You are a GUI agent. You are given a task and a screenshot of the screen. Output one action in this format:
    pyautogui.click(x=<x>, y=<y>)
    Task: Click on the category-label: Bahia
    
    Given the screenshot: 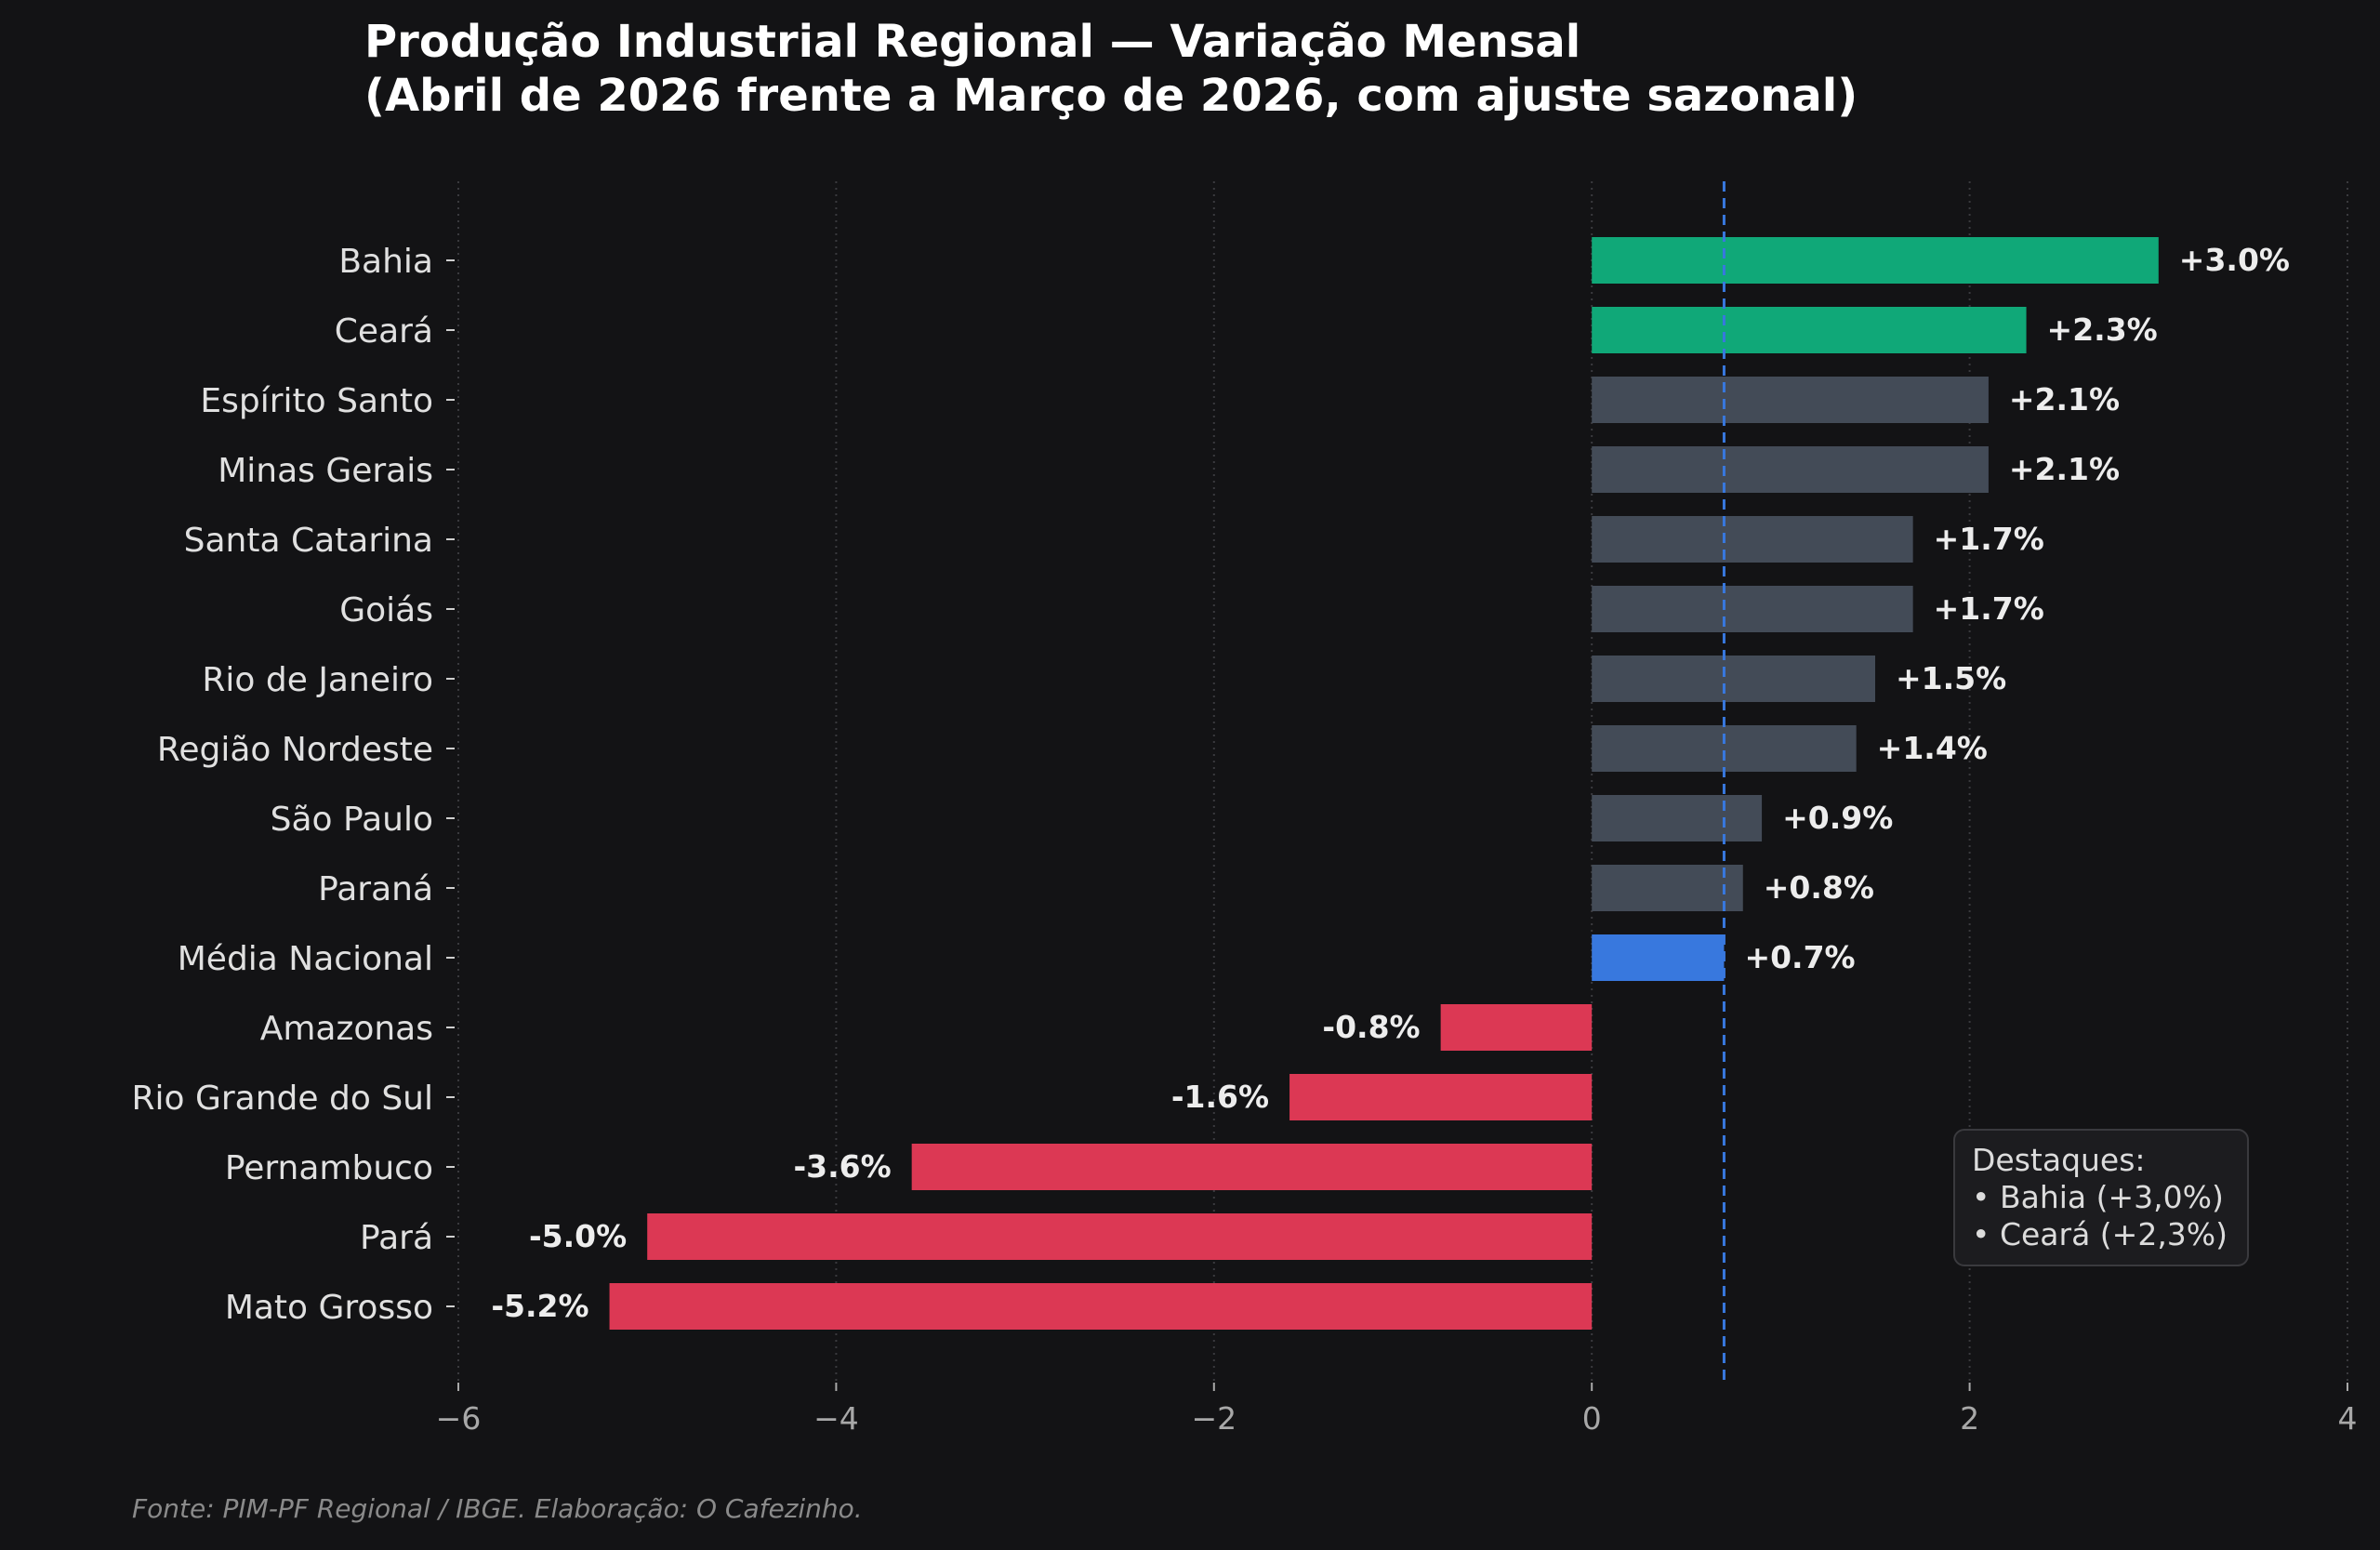 What is the action you would take?
    pyautogui.click(x=385, y=262)
    